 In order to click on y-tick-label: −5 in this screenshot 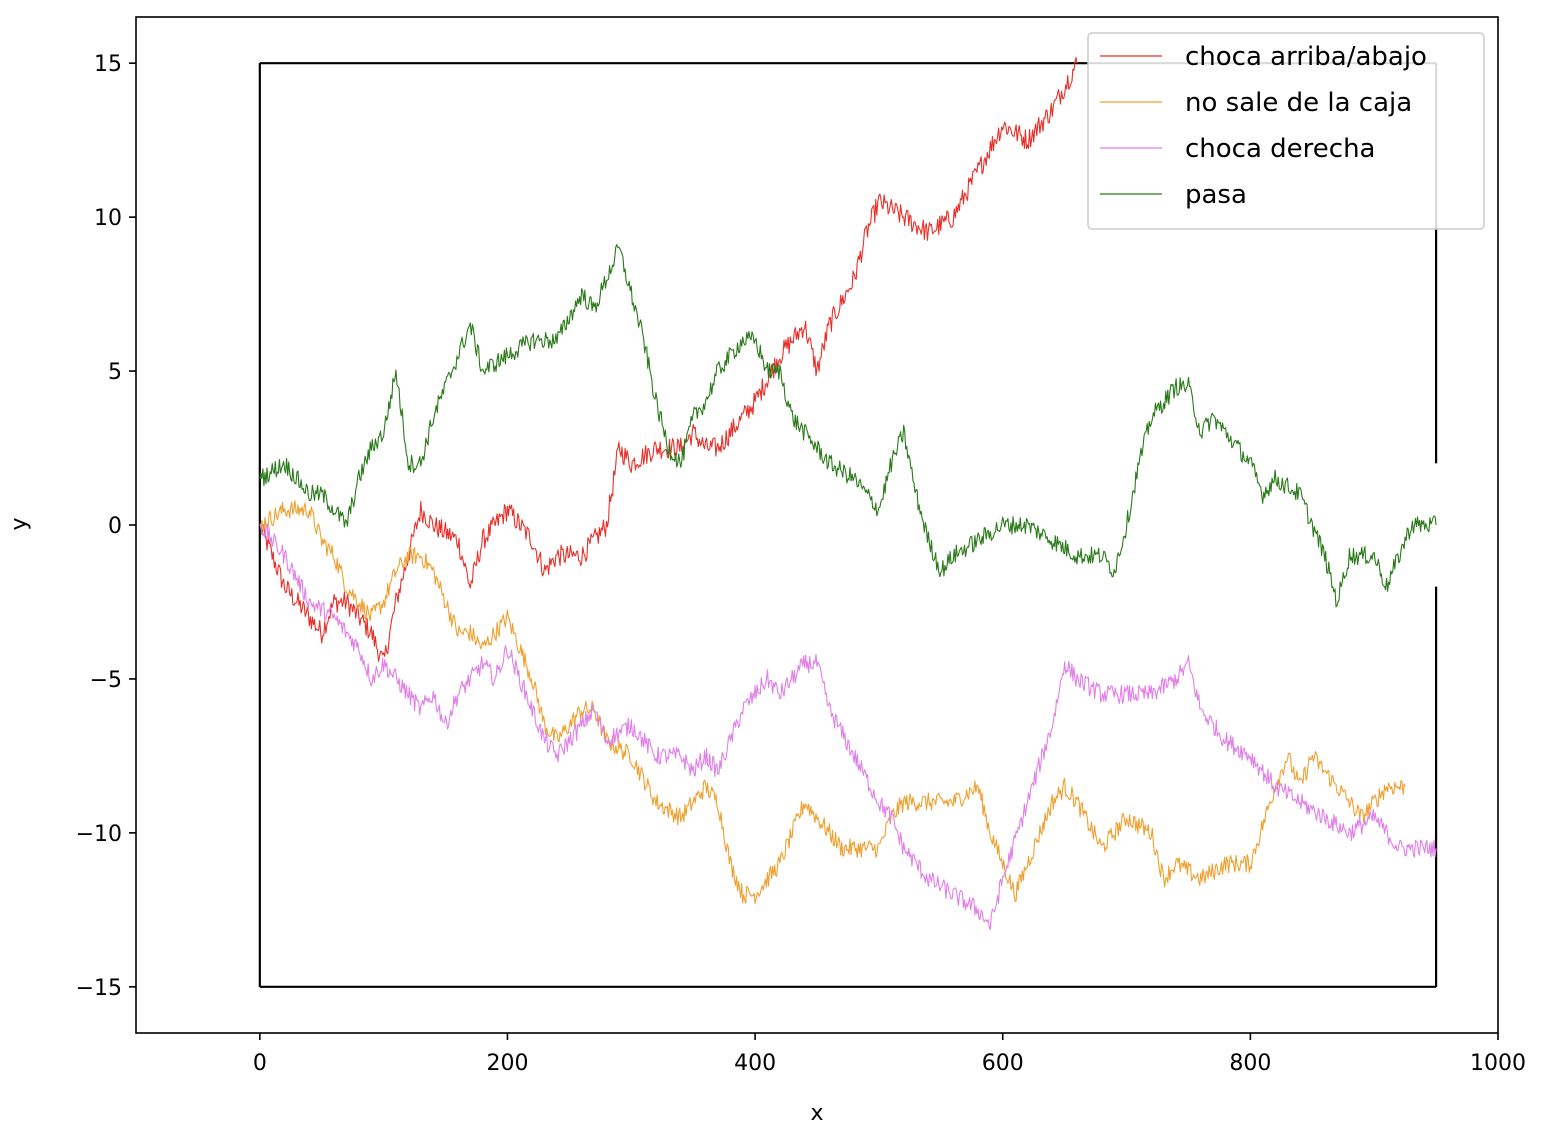, I will do `click(106, 680)`.